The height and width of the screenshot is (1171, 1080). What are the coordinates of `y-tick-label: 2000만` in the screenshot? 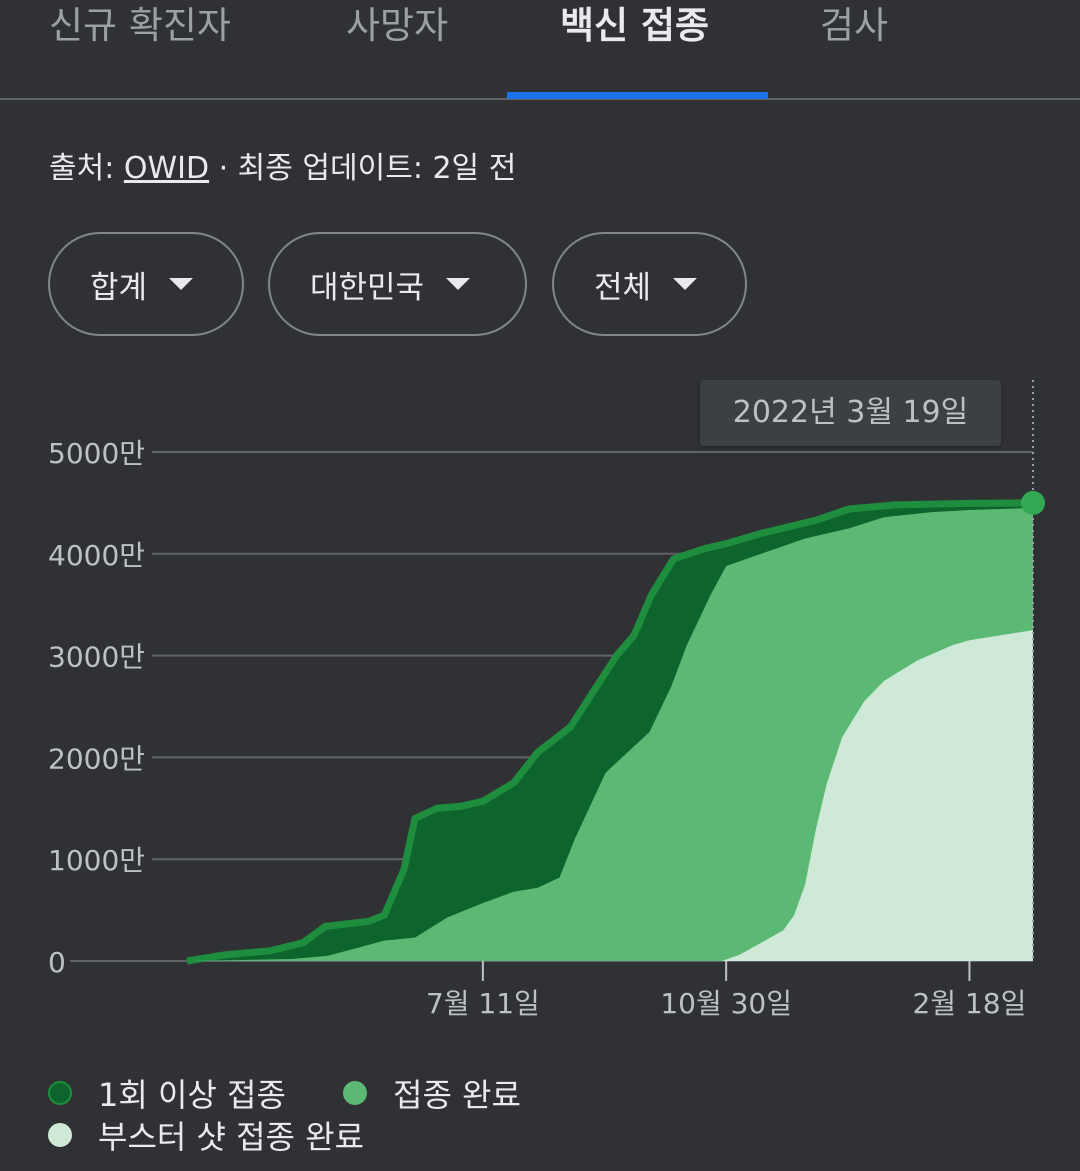 It's located at (96, 758).